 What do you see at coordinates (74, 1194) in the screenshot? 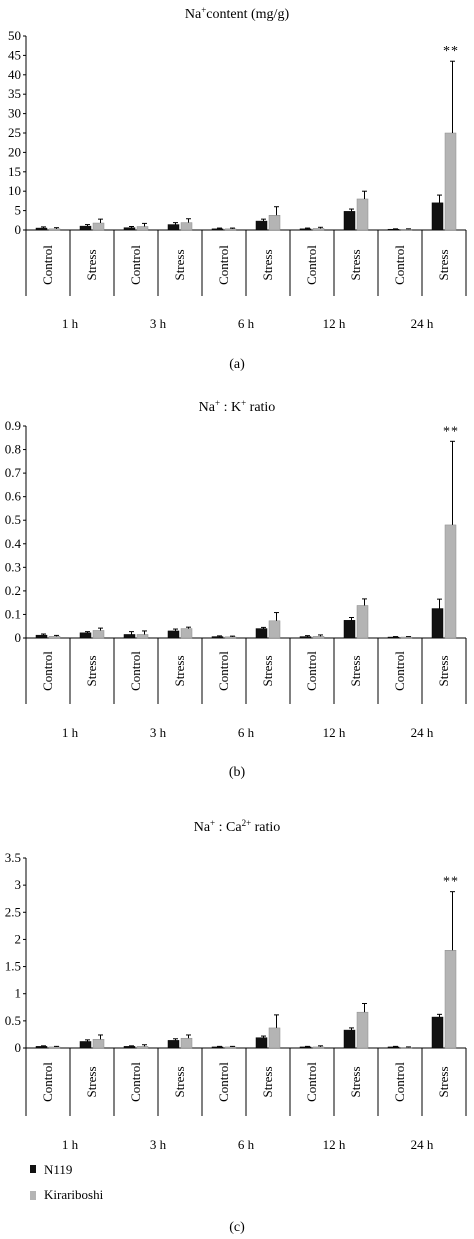
I see `legend-kirariboshi-label: Kirariboshi` at bounding box center [74, 1194].